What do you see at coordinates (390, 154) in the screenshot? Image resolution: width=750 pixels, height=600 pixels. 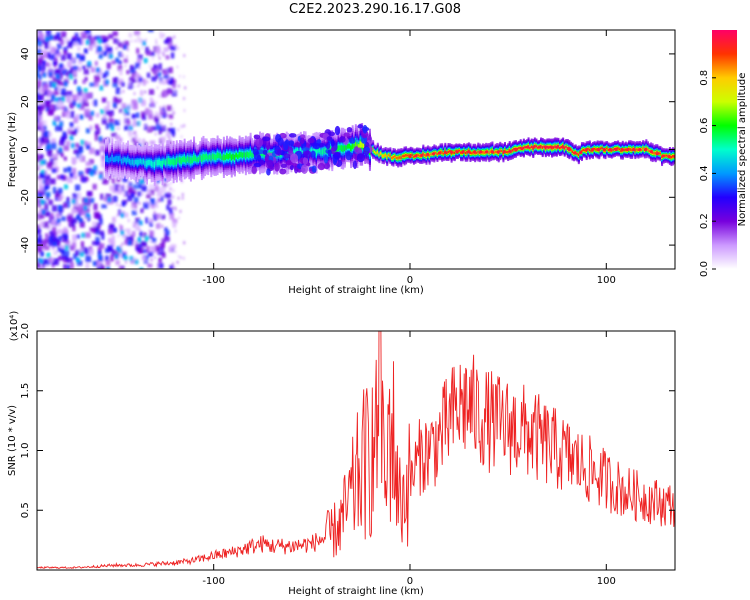 I see `heatmap-ridge` at bounding box center [390, 154].